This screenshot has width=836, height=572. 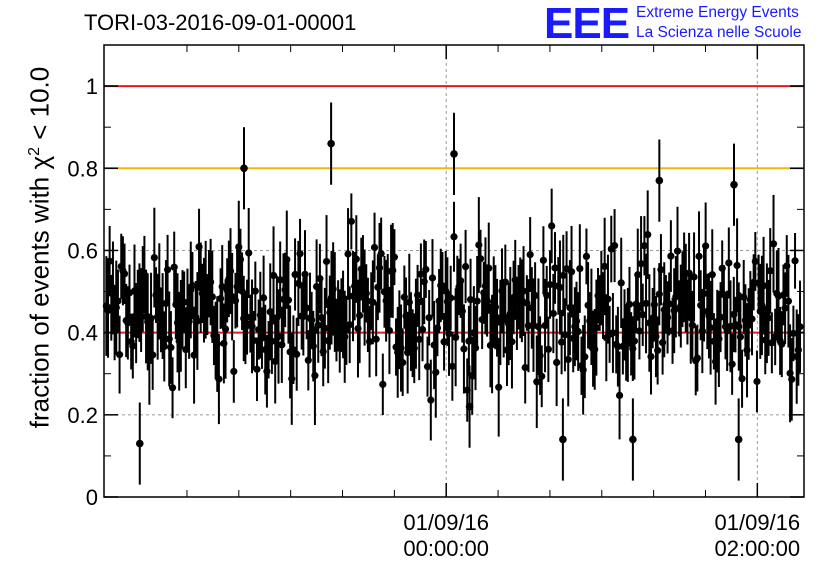 What do you see at coordinates (82, 168) in the screenshot?
I see `y-tick-label: 0.8` at bounding box center [82, 168].